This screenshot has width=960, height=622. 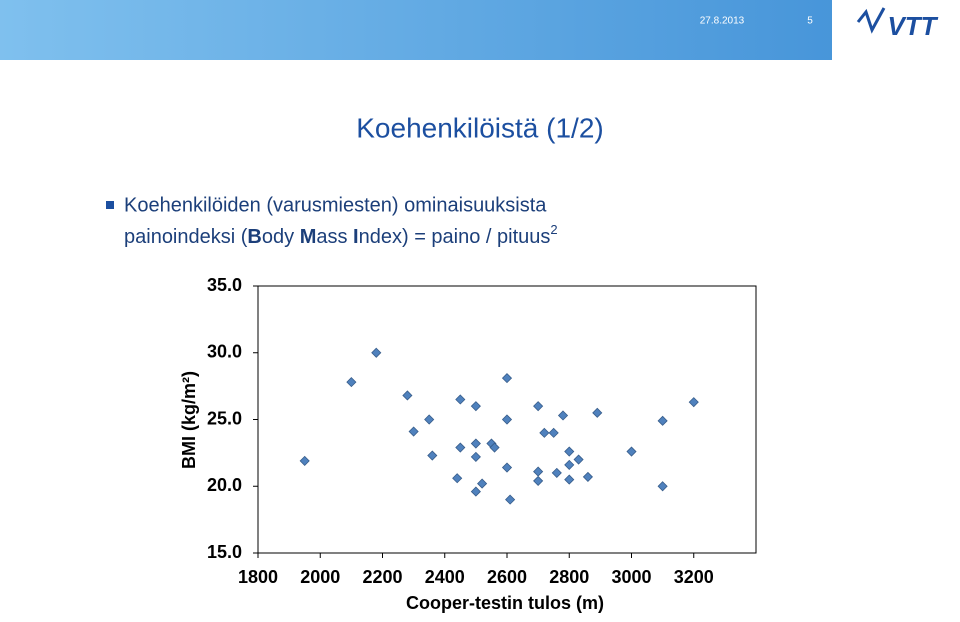 What do you see at coordinates (912, 26) in the screenshot?
I see `logo: VTT` at bounding box center [912, 26].